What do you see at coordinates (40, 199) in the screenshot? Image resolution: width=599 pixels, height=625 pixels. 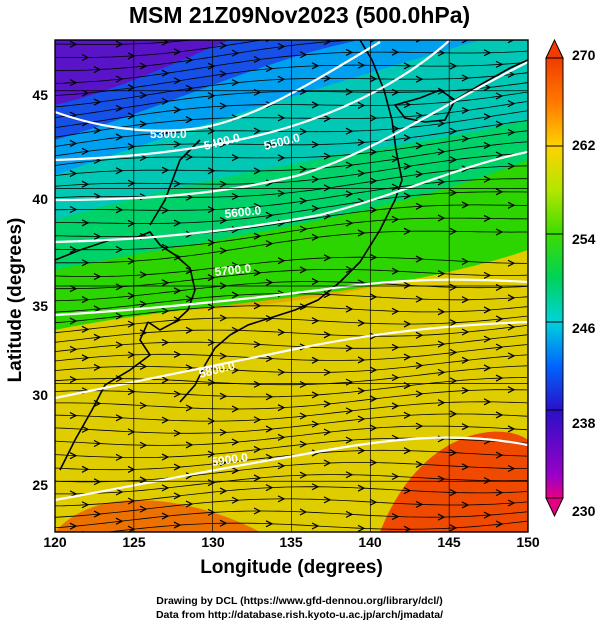 I see `y-tick-label: 40` at bounding box center [40, 199].